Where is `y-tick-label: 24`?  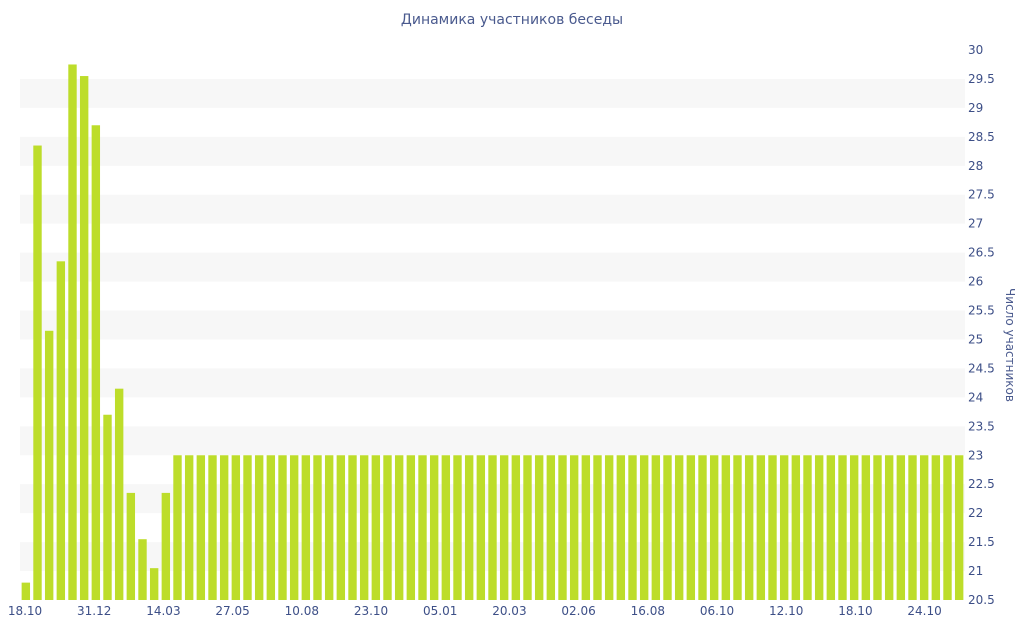 y-tick-label: 24 is located at coordinates (975, 397).